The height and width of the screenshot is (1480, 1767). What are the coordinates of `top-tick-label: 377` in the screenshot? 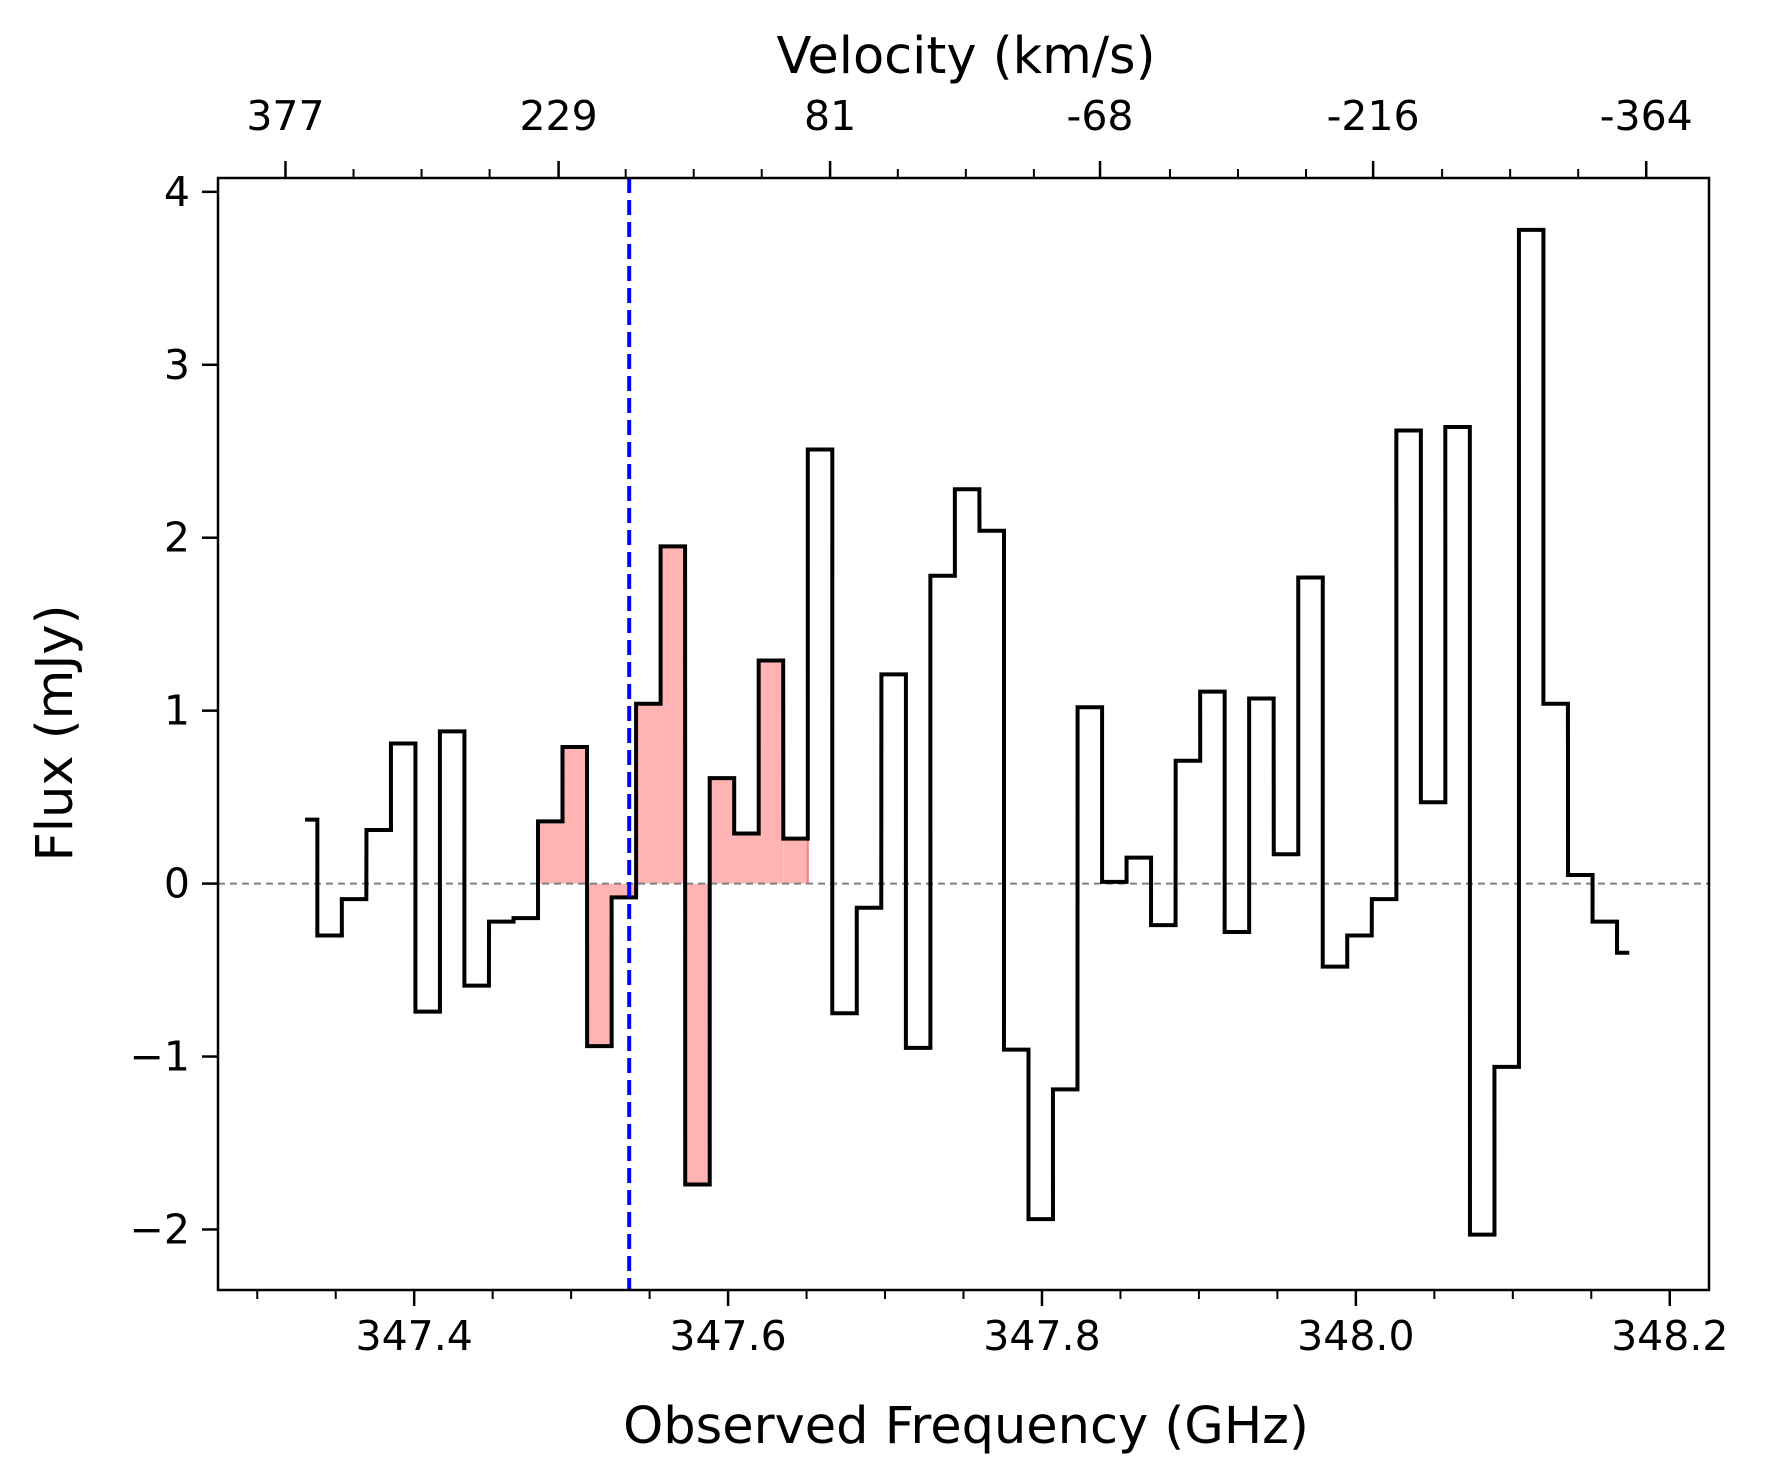 It's located at (285, 116).